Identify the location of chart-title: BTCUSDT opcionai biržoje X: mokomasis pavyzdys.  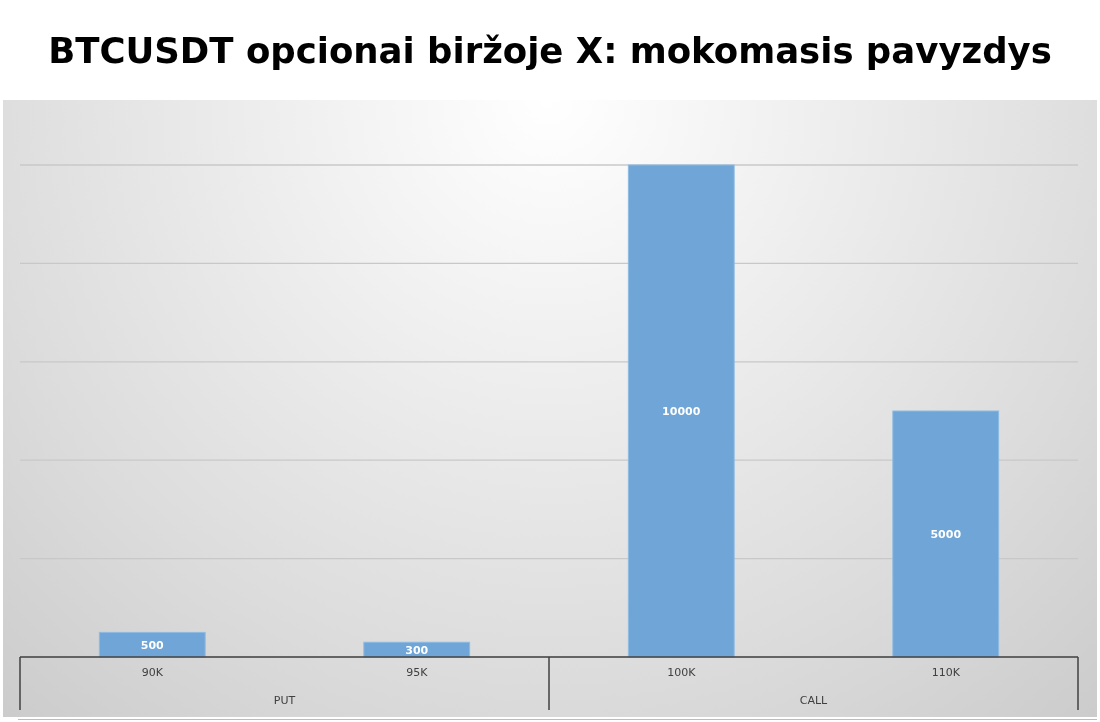
(550, 50).